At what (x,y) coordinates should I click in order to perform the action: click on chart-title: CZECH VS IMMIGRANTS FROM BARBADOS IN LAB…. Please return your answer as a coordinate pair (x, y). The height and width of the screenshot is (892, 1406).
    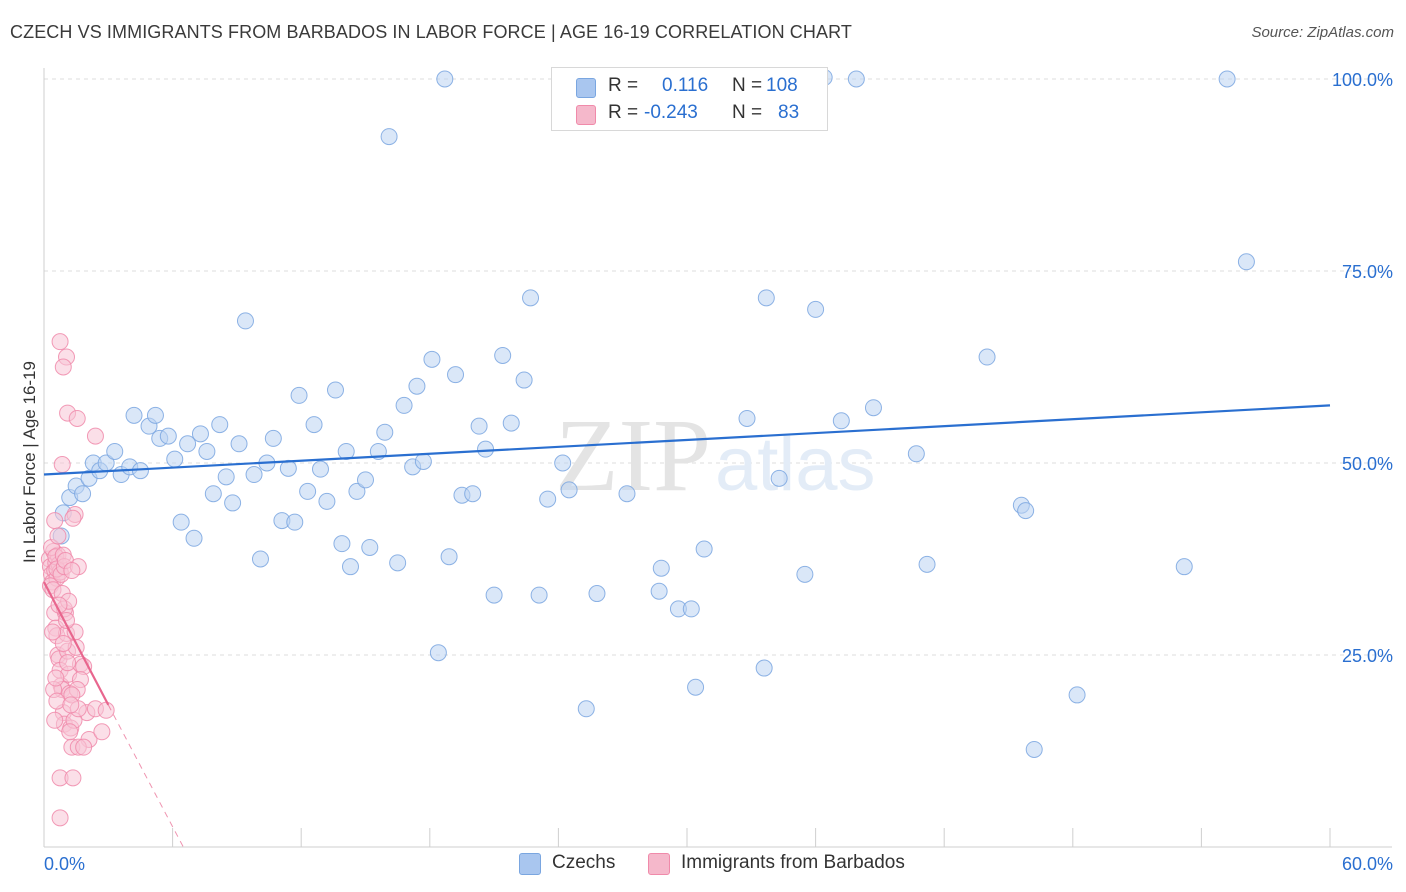
    Looking at the image, I should click on (431, 32).